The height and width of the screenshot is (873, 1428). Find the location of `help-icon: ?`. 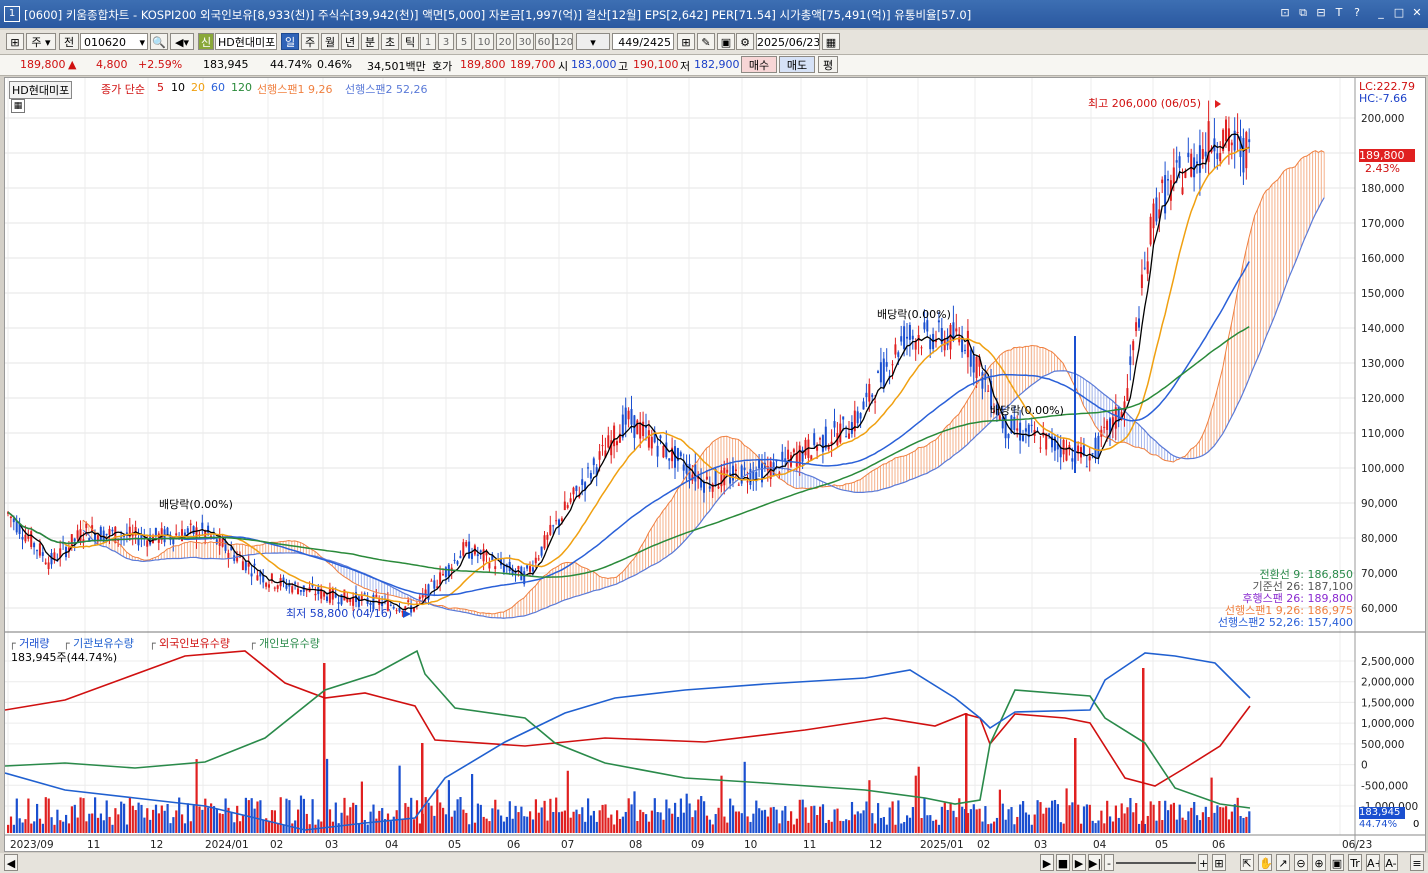

help-icon: ? is located at coordinates (1357, 12).